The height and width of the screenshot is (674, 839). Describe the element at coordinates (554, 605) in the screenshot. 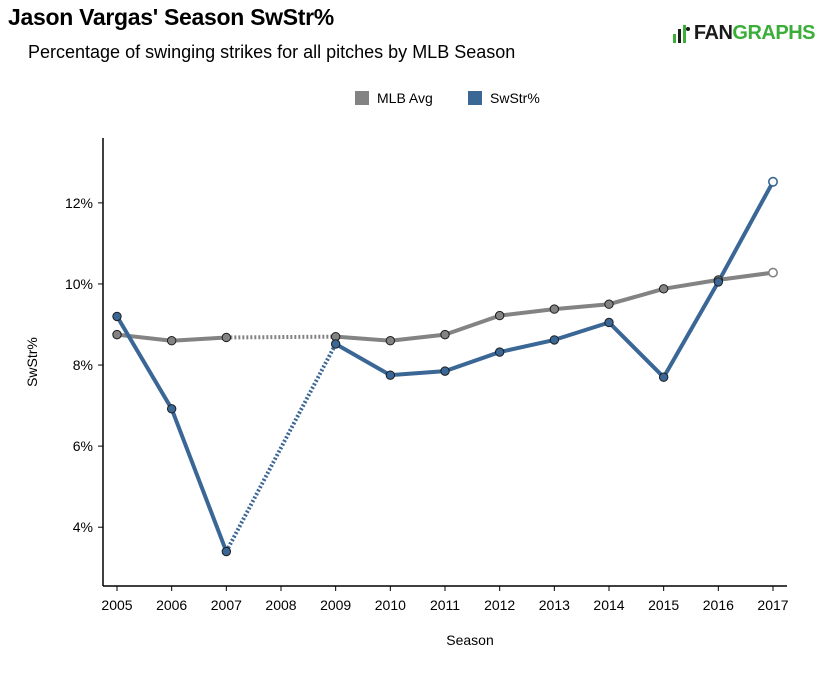

I see `x-tick-label-8: 2013` at that location.